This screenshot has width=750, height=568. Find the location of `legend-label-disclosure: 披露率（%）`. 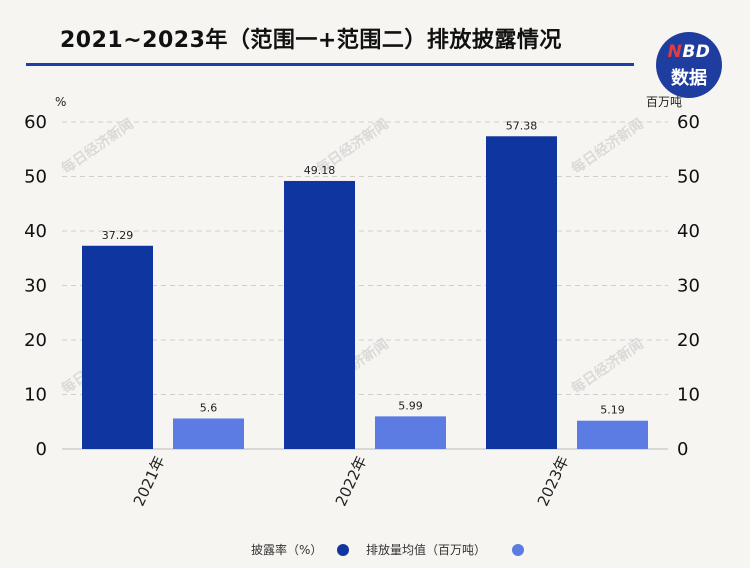

legend-label-disclosure: 披露率（%） is located at coordinates (286, 549).